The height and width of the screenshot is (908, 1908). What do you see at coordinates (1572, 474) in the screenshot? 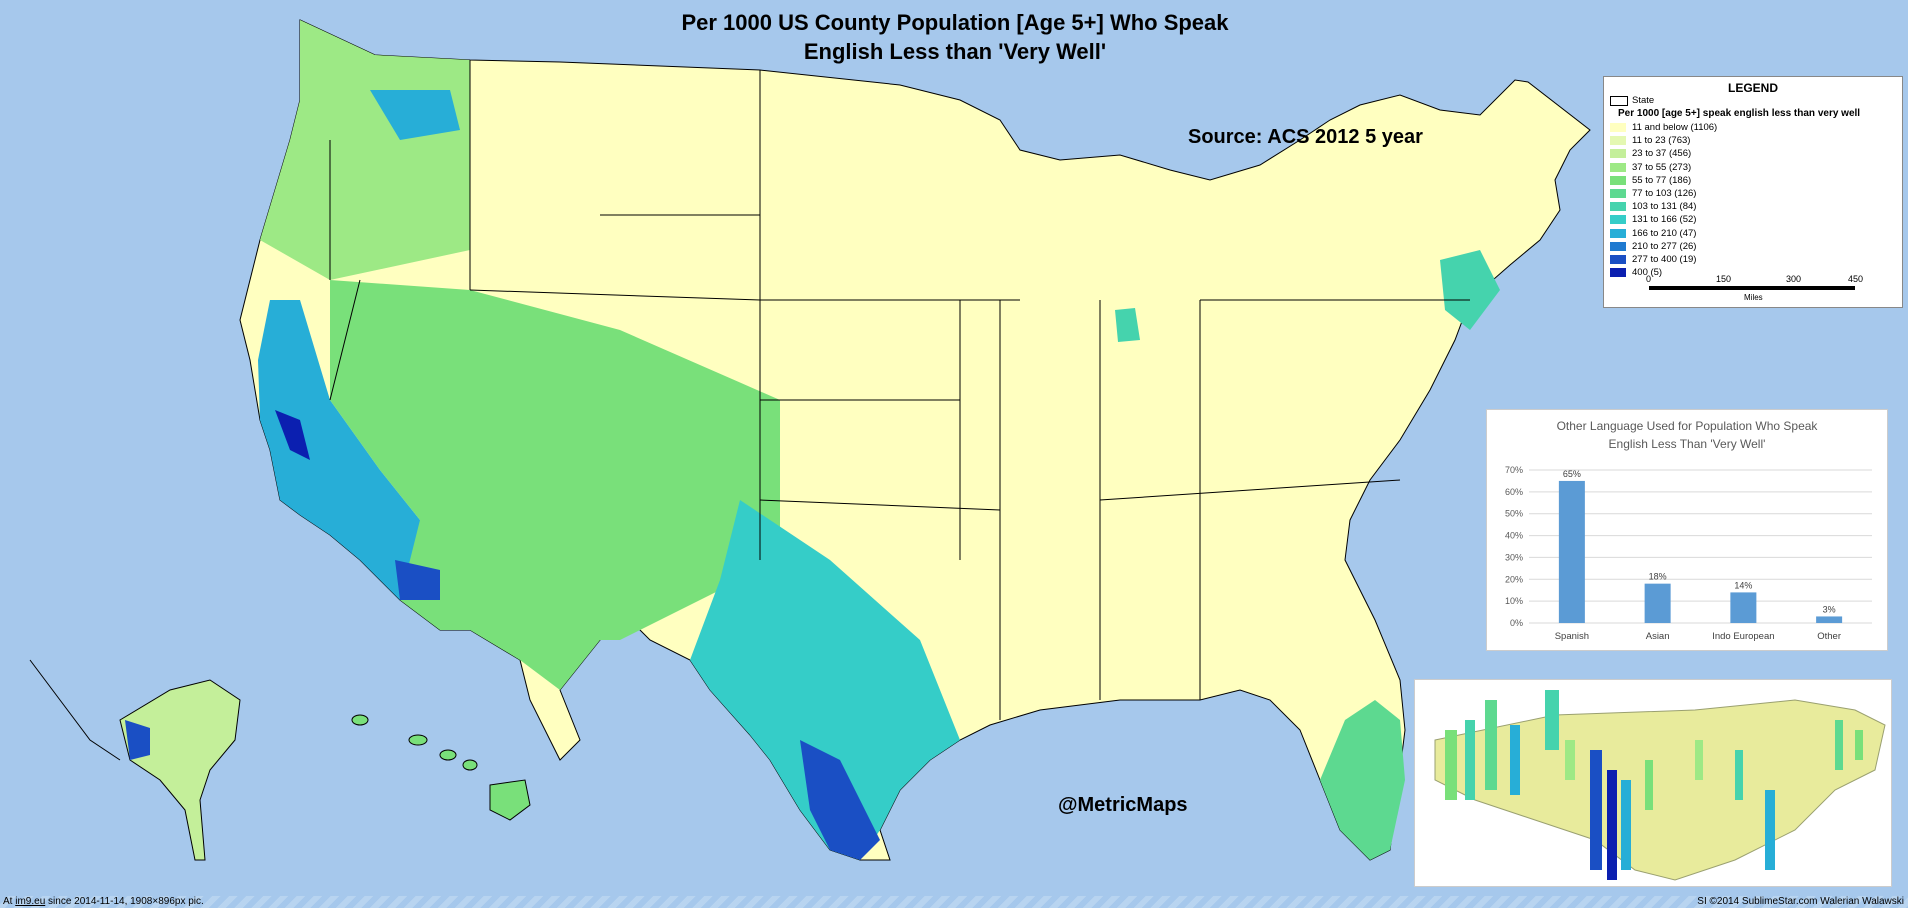
I see `bar-value-label: 65%` at bounding box center [1572, 474].